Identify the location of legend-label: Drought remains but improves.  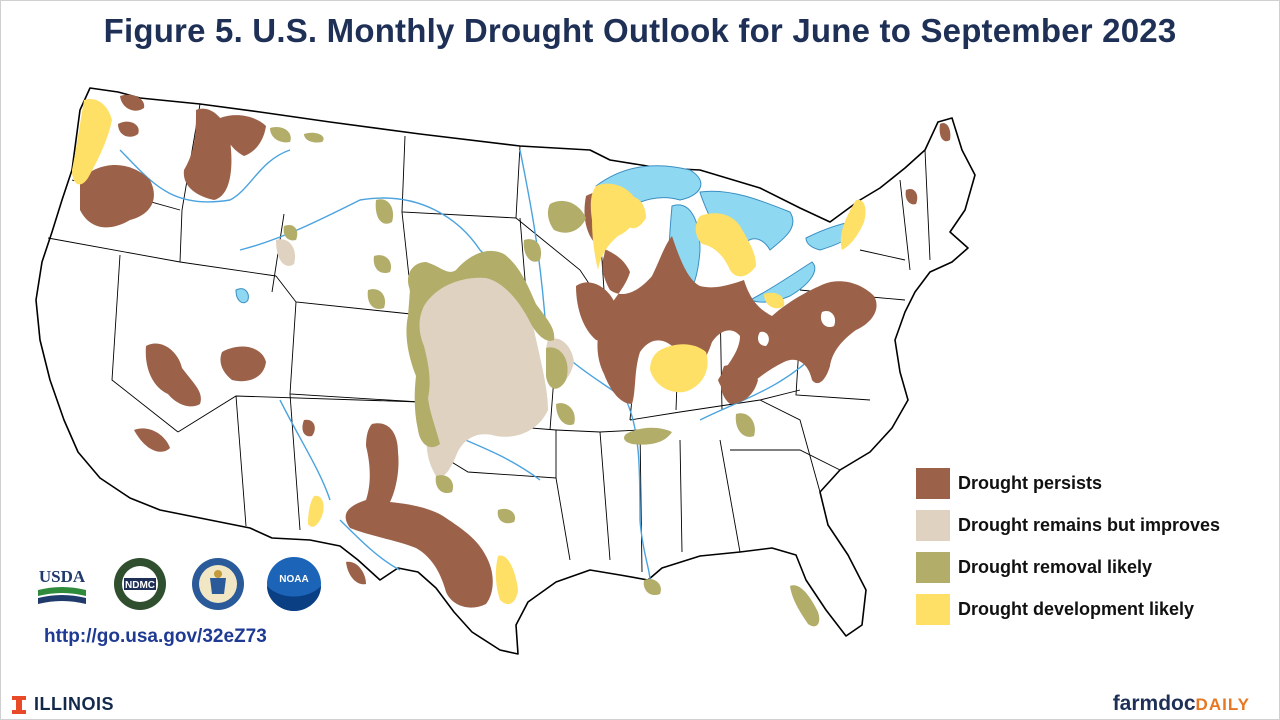
(1089, 524).